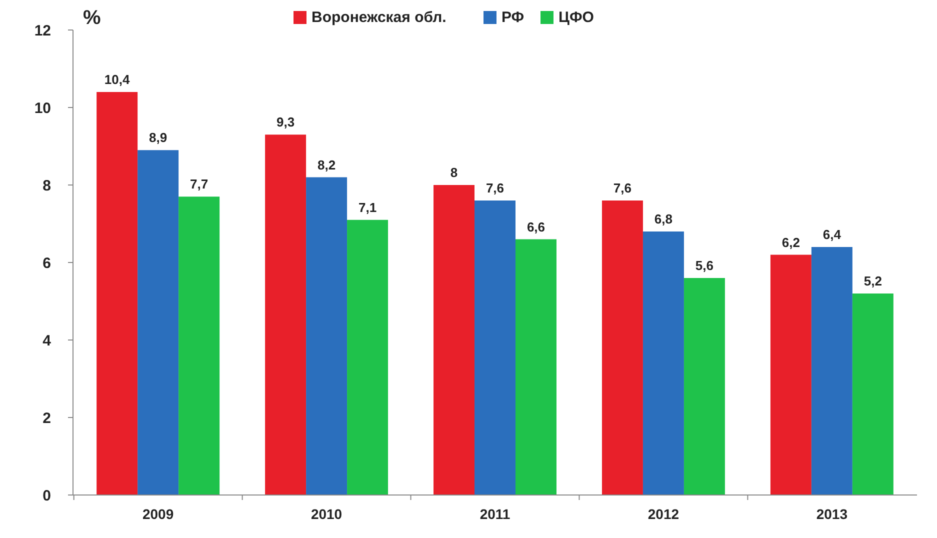 The image size is (937, 538). What do you see at coordinates (46, 185) in the screenshot?
I see `y-tick-label: 8` at bounding box center [46, 185].